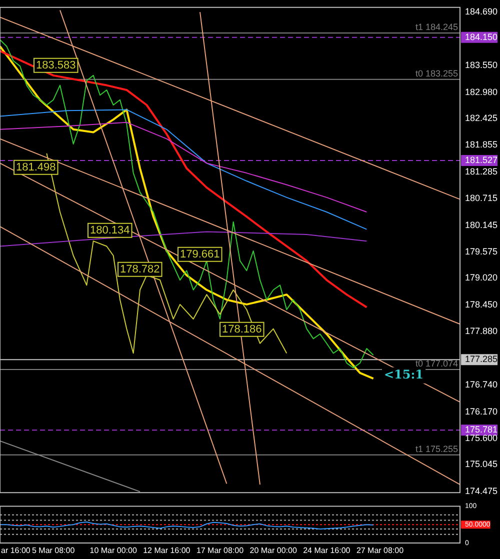 The height and width of the screenshot is (559, 500). What do you see at coordinates (481, 438) in the screenshot?
I see `y-tick-label: 175.600` at bounding box center [481, 438].